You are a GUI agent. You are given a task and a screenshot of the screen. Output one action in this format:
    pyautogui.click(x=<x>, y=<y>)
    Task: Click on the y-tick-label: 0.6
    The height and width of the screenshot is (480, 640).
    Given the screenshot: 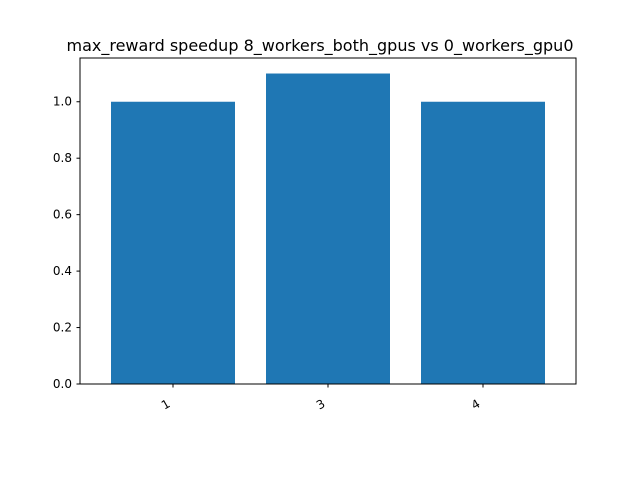 What is the action you would take?
    pyautogui.click(x=62, y=215)
    